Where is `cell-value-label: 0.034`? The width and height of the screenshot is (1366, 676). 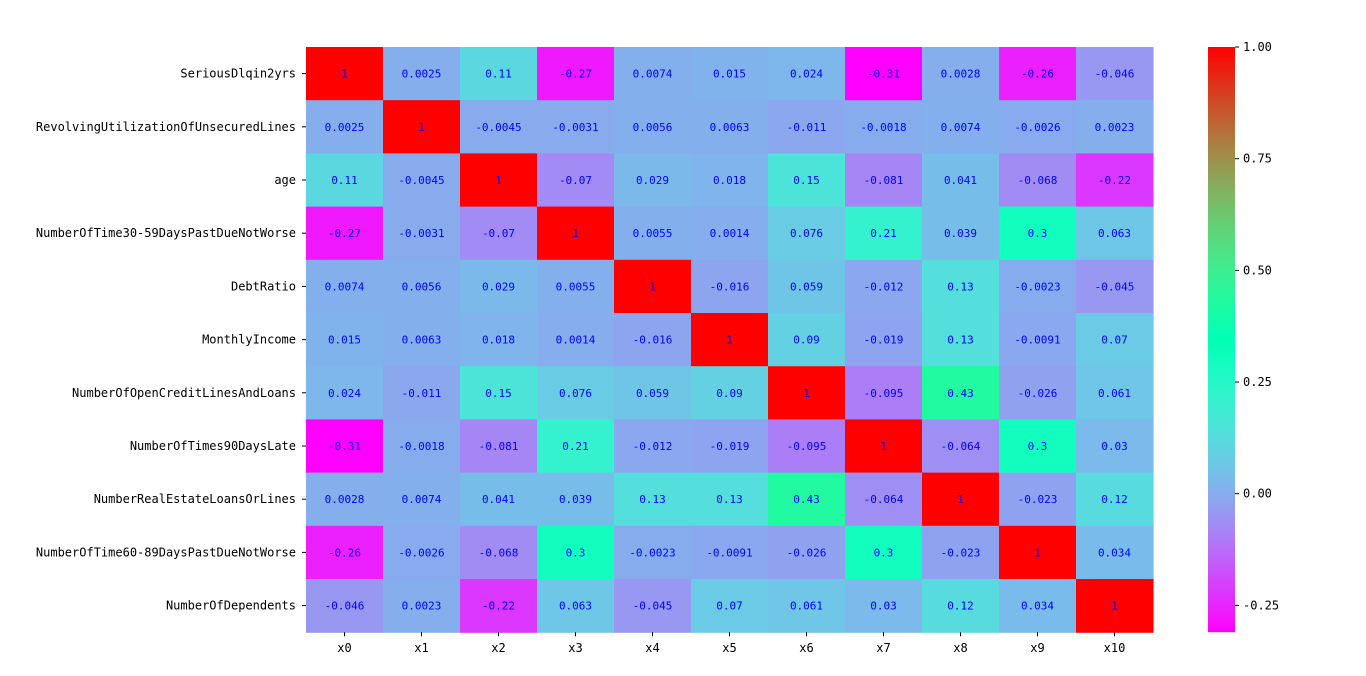
cell-value-label: 0.034 is located at coordinates (1037, 606).